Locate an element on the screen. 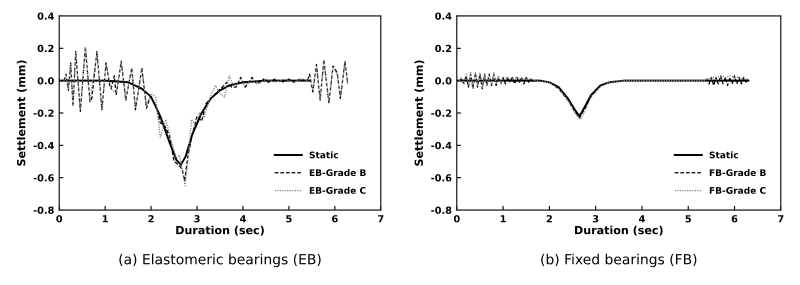 This screenshot has width=800, height=285. legend-label: EB-Grade B is located at coordinates (338, 172).